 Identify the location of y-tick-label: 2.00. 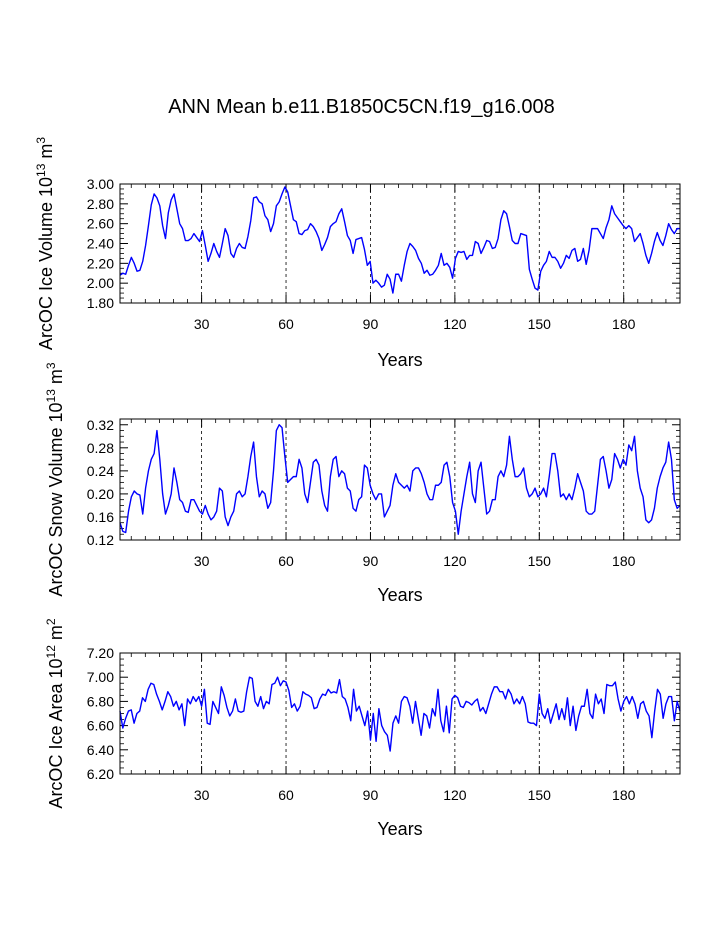
(100, 283).